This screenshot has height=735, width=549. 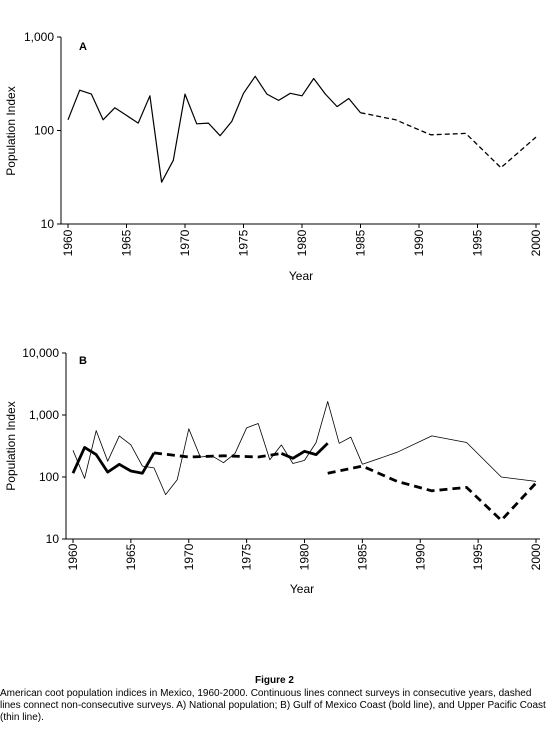 What do you see at coordinates (83, 47) in the screenshot?
I see `chart-a-panel-label: A` at bounding box center [83, 47].